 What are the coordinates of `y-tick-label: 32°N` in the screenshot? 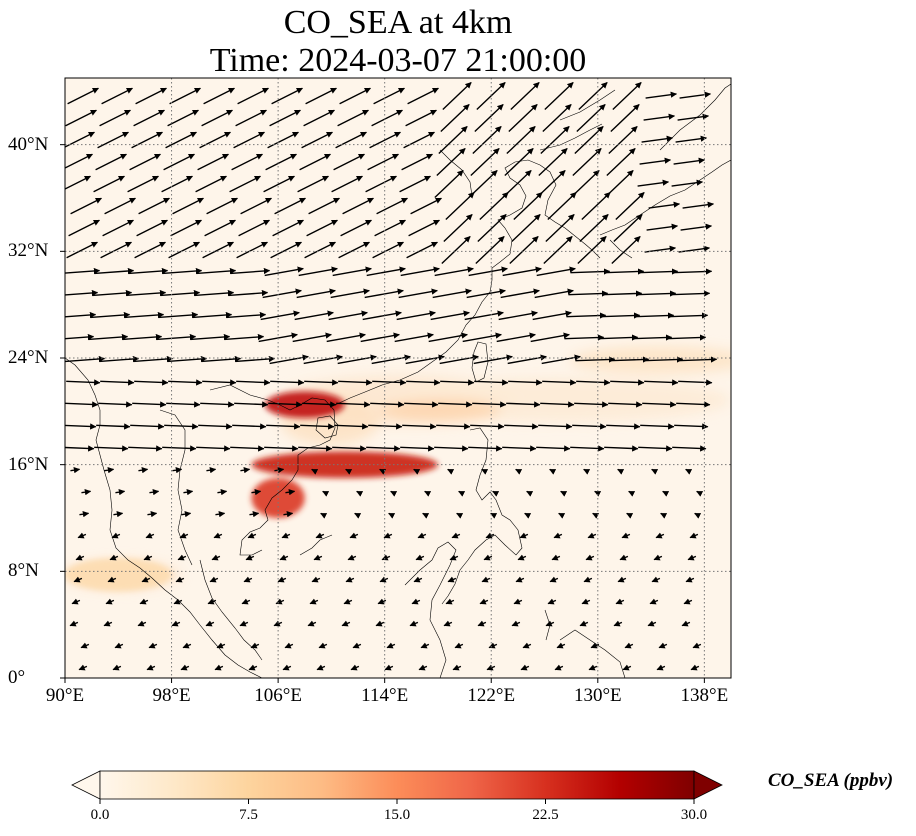 It's located at (28, 251).